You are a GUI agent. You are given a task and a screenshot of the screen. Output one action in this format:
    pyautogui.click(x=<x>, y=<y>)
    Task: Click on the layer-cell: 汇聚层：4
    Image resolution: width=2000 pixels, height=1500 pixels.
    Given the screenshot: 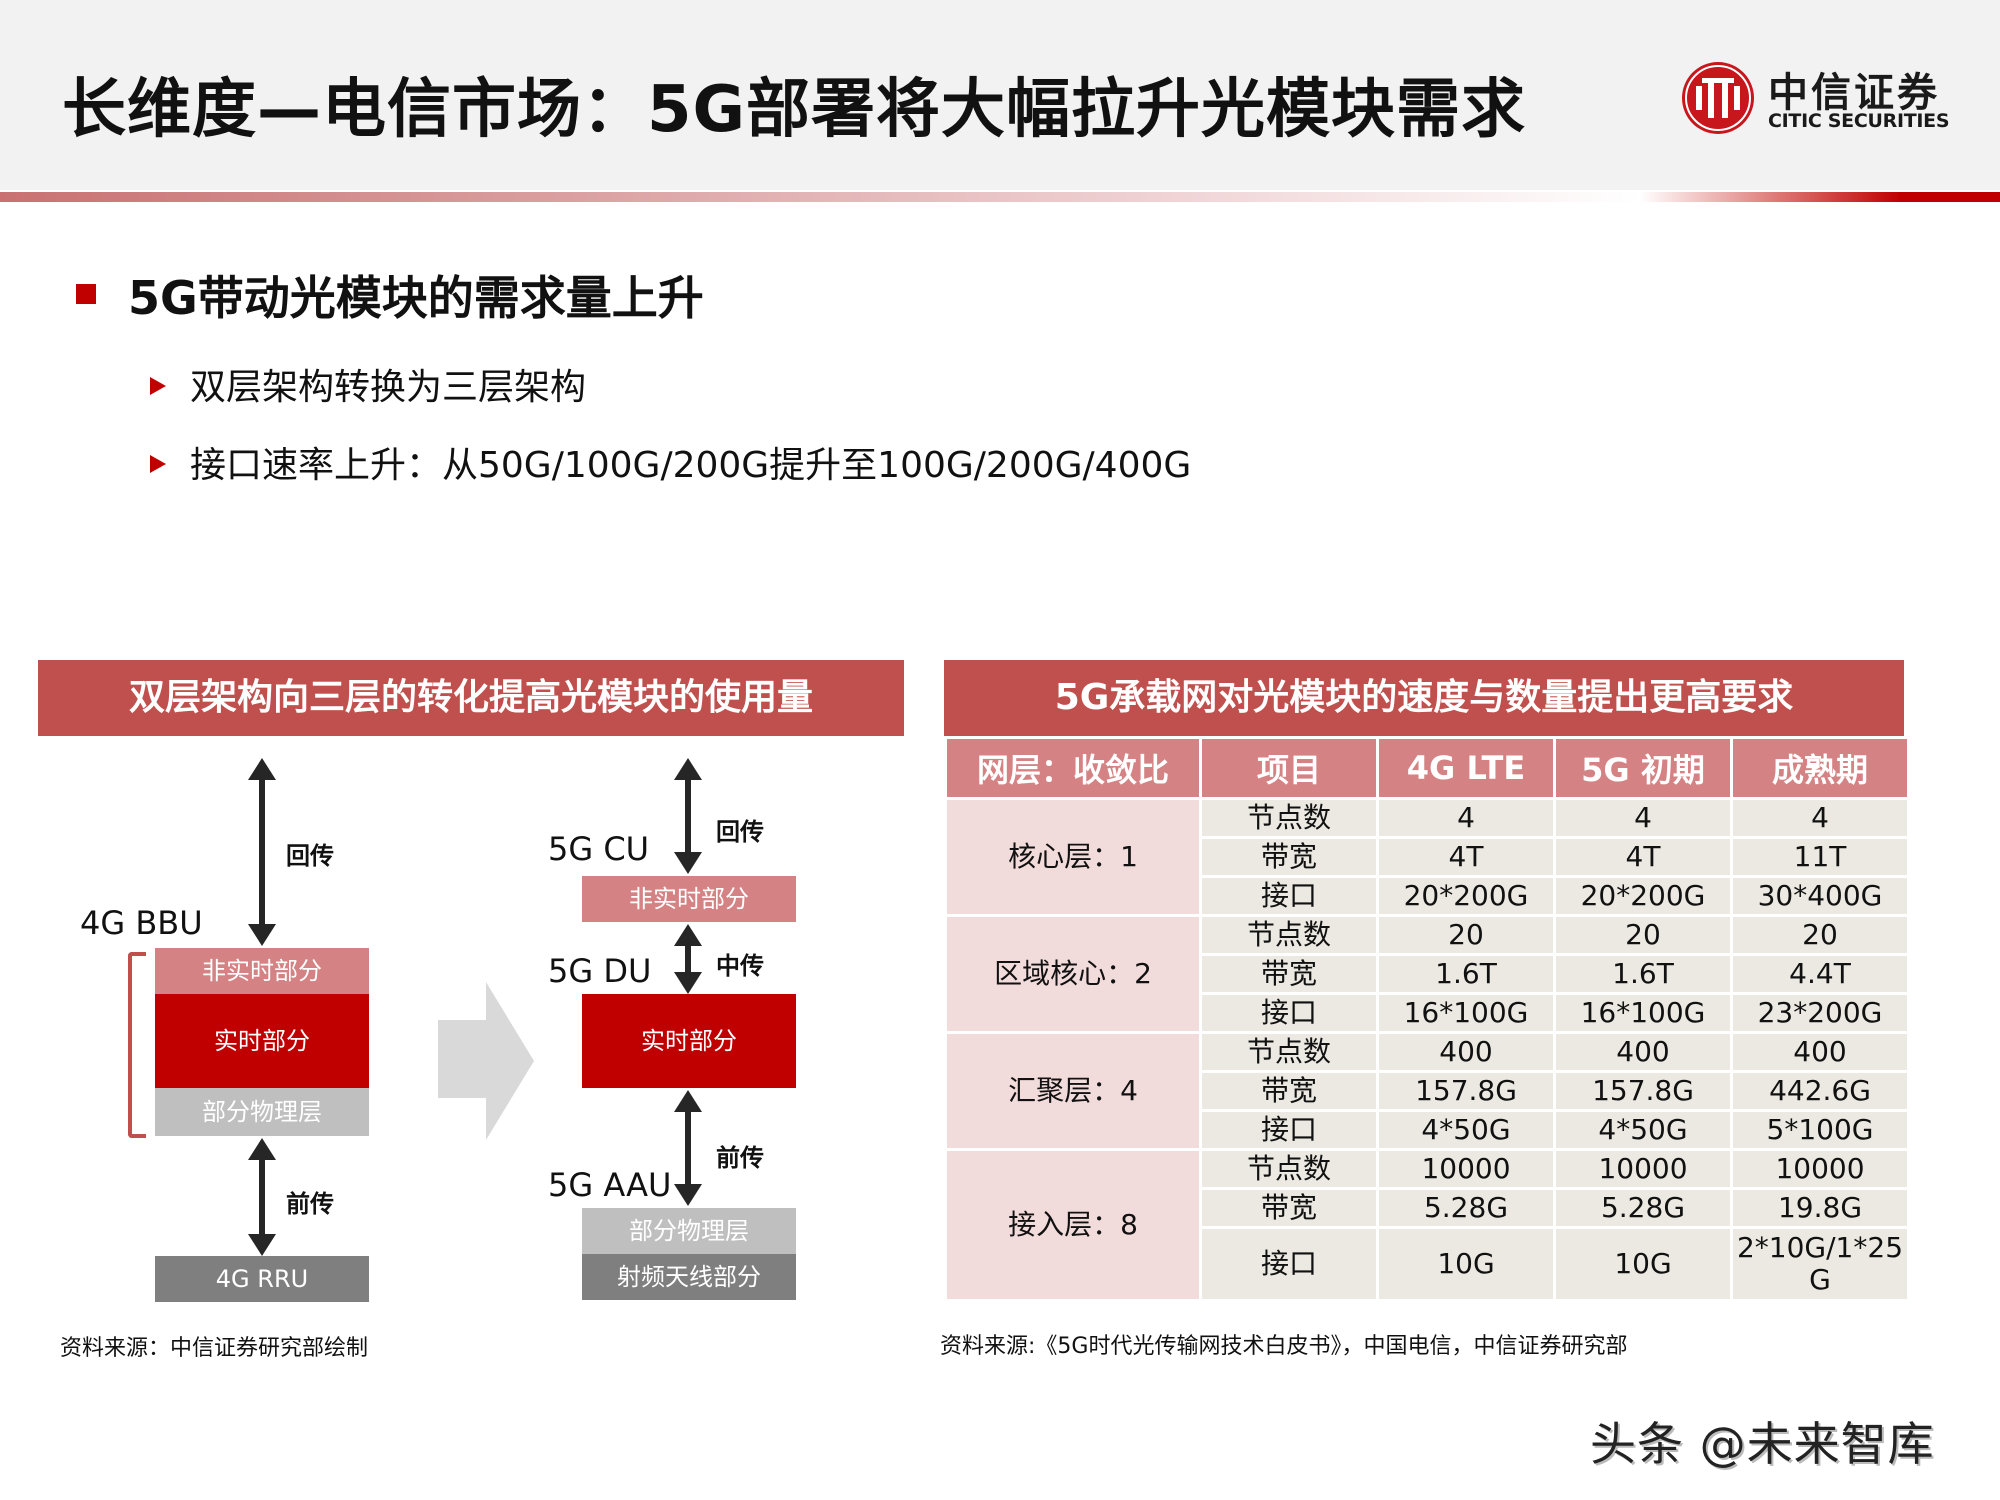 What is the action you would take?
    pyautogui.click(x=1073, y=1091)
    